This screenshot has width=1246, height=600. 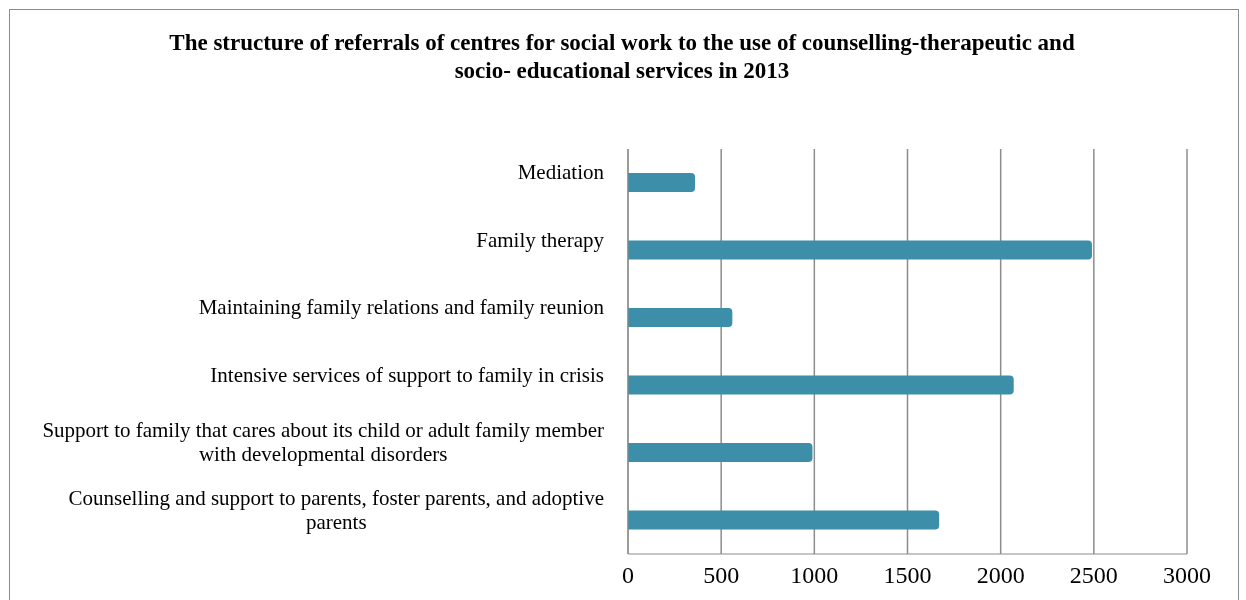 I want to click on x-tick-label: 1500, so click(x=907, y=575).